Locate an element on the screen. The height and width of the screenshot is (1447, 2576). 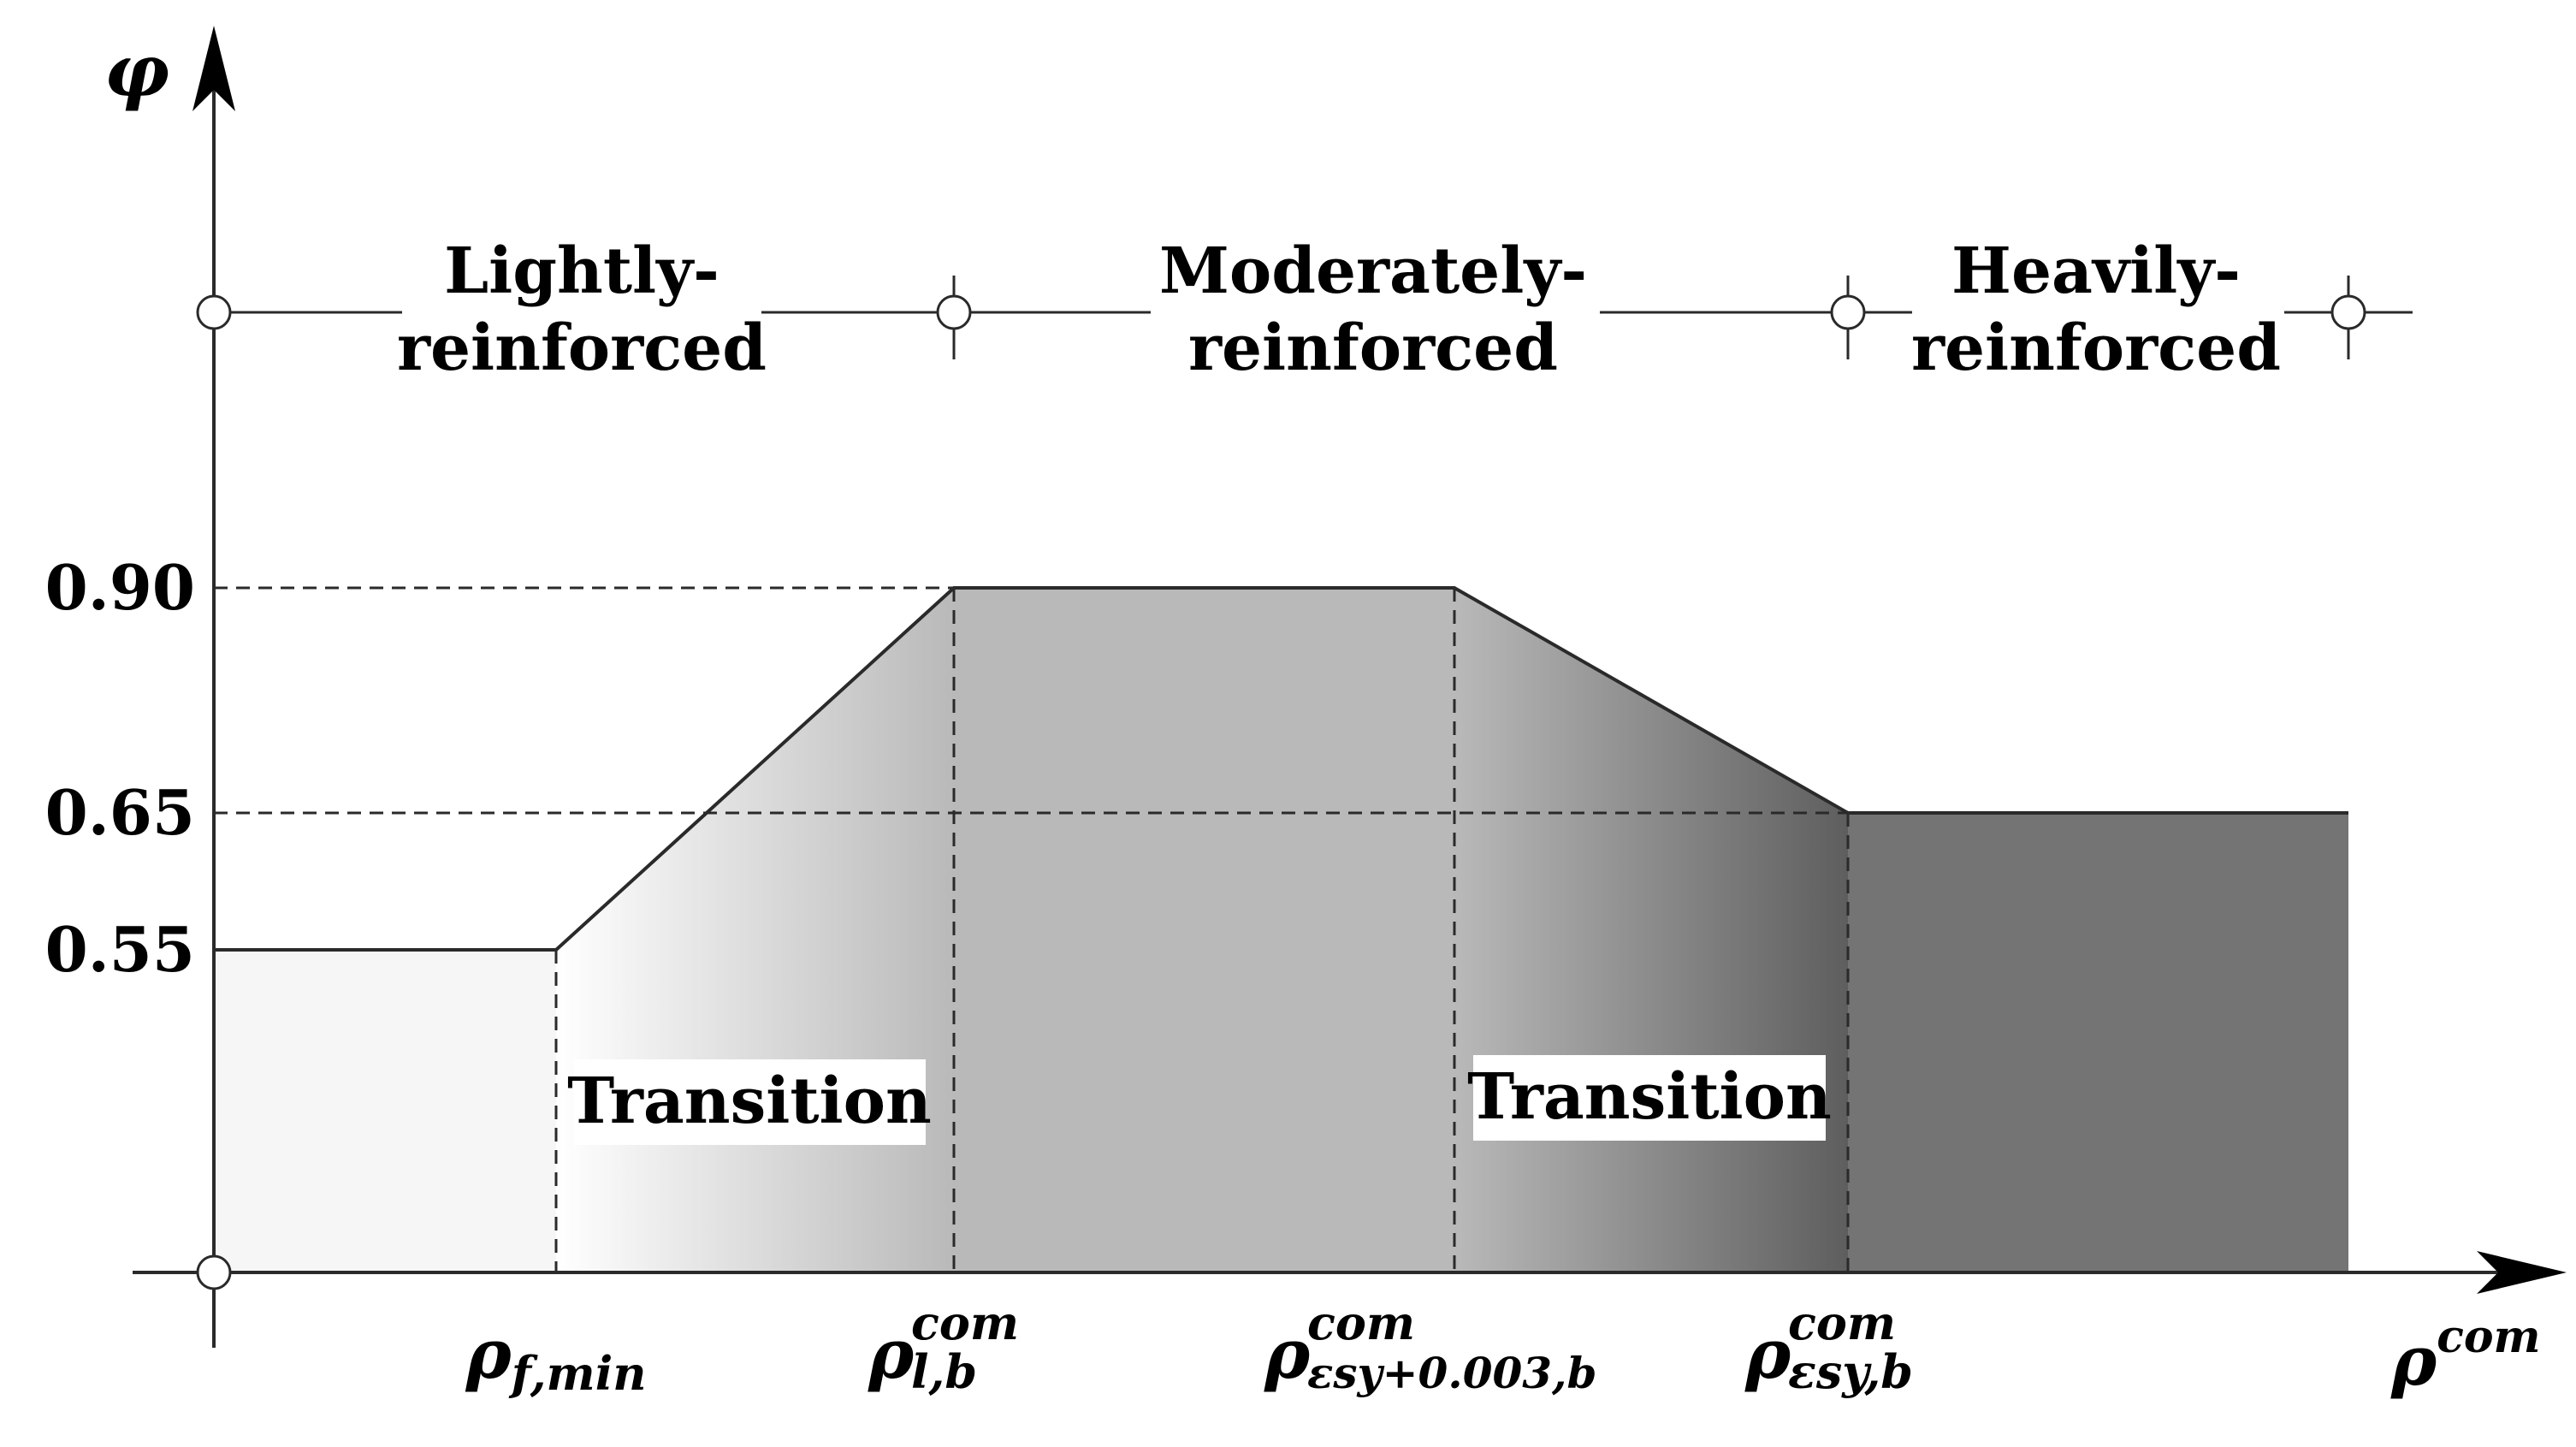
x-tick-rho-esy-sub: εsy,b is located at coordinates (1850, 1371).